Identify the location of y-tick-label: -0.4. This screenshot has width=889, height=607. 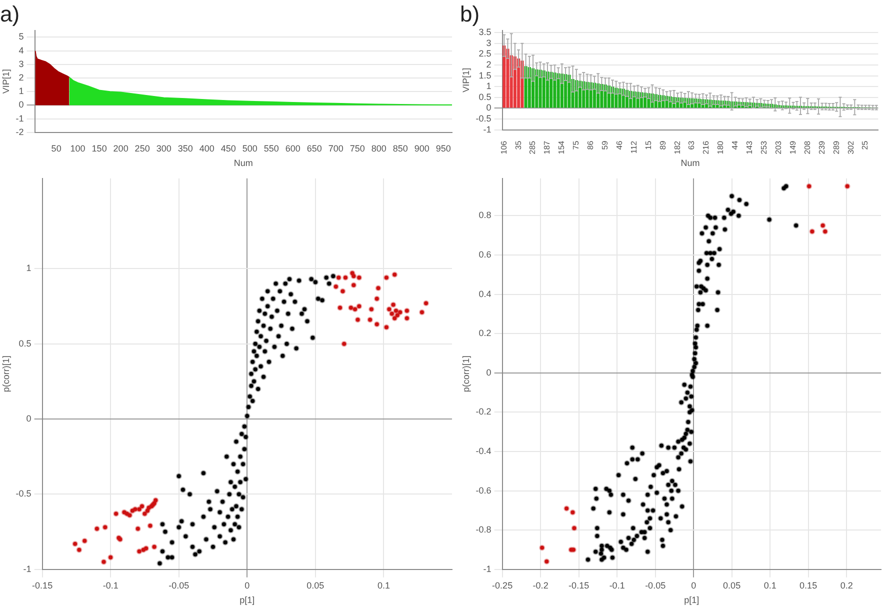
(484, 451).